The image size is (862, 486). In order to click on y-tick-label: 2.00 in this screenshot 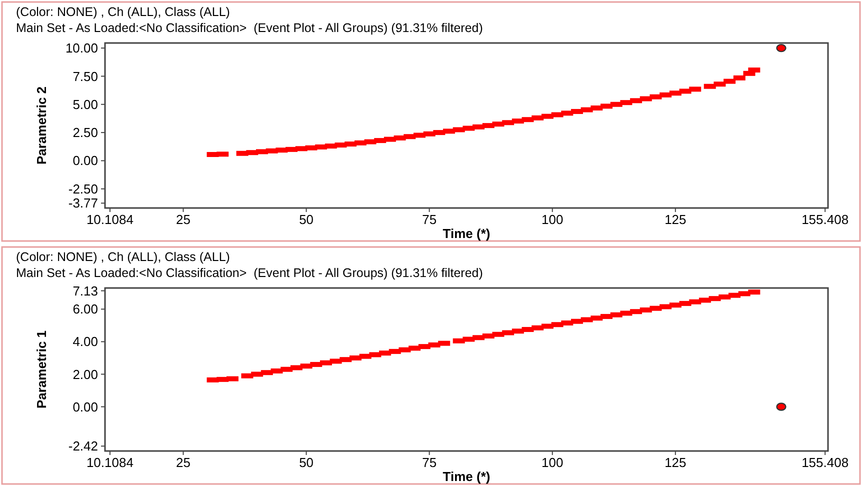, I will do `click(85, 374)`.